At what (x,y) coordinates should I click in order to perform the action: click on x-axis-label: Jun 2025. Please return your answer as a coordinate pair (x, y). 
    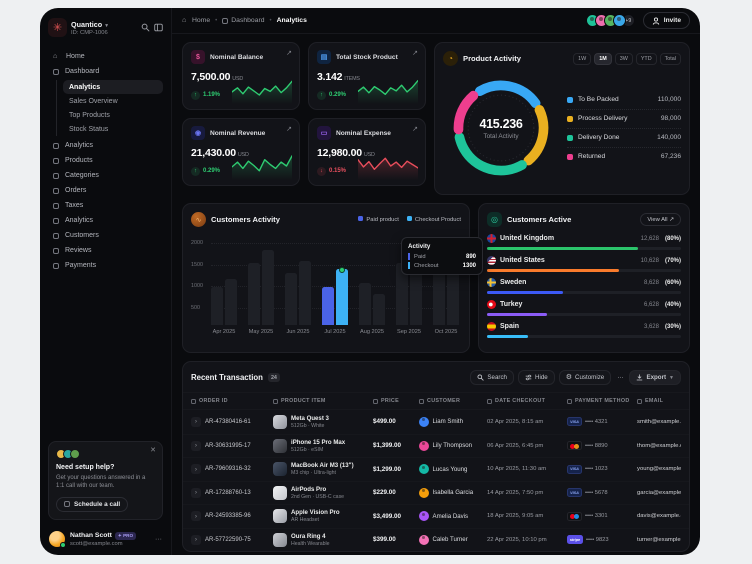
    Looking at the image, I should click on (298, 332).